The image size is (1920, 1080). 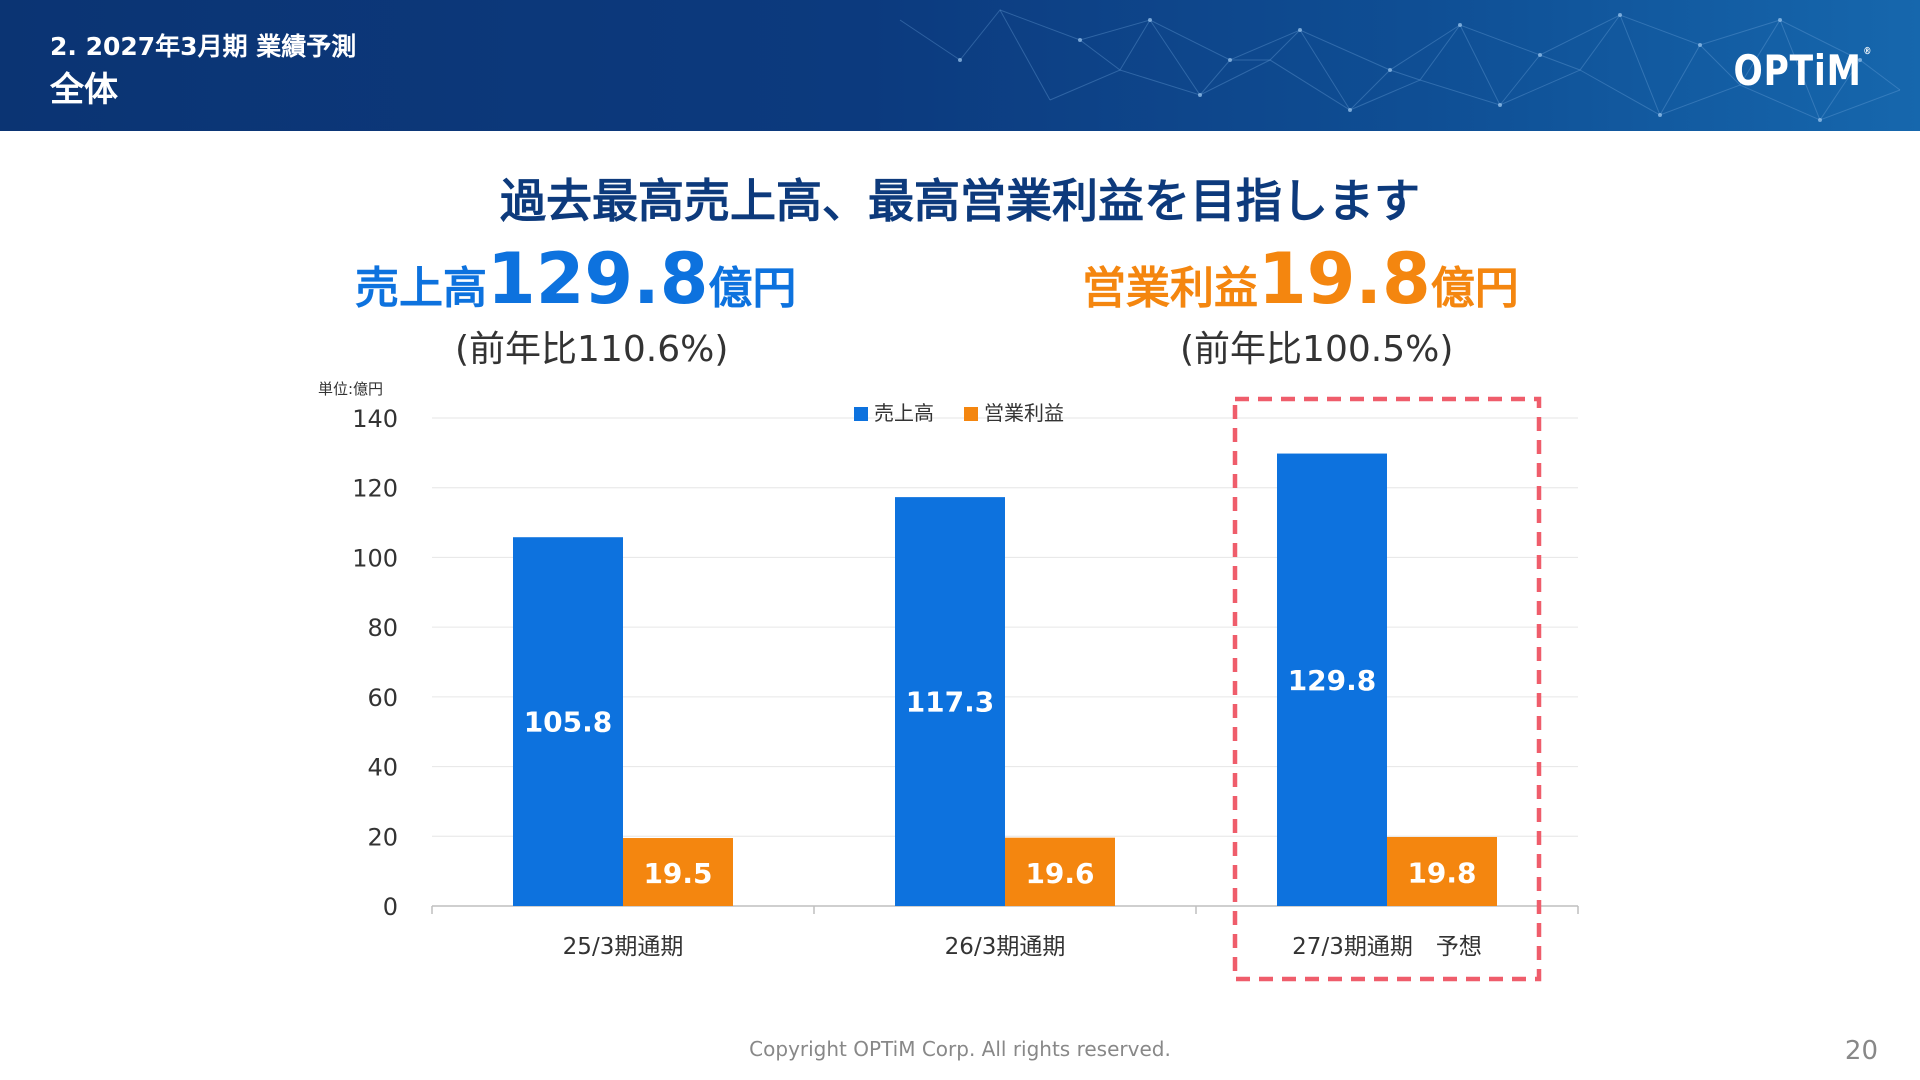 I want to click on data-label-sales: 105.8, so click(x=568, y=722).